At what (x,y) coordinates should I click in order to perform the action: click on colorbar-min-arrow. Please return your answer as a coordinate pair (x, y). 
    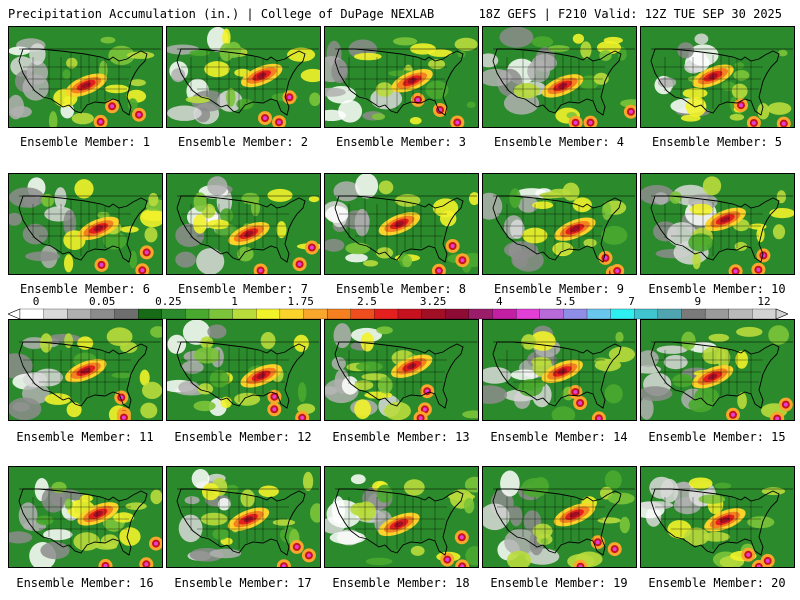
    Looking at the image, I should click on (14, 314).